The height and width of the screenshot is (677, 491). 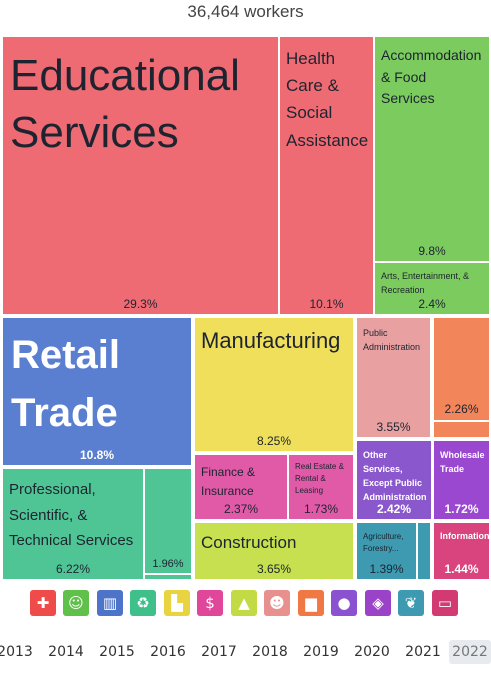 I want to click on tile-percent: 8.25%, so click(x=274, y=441).